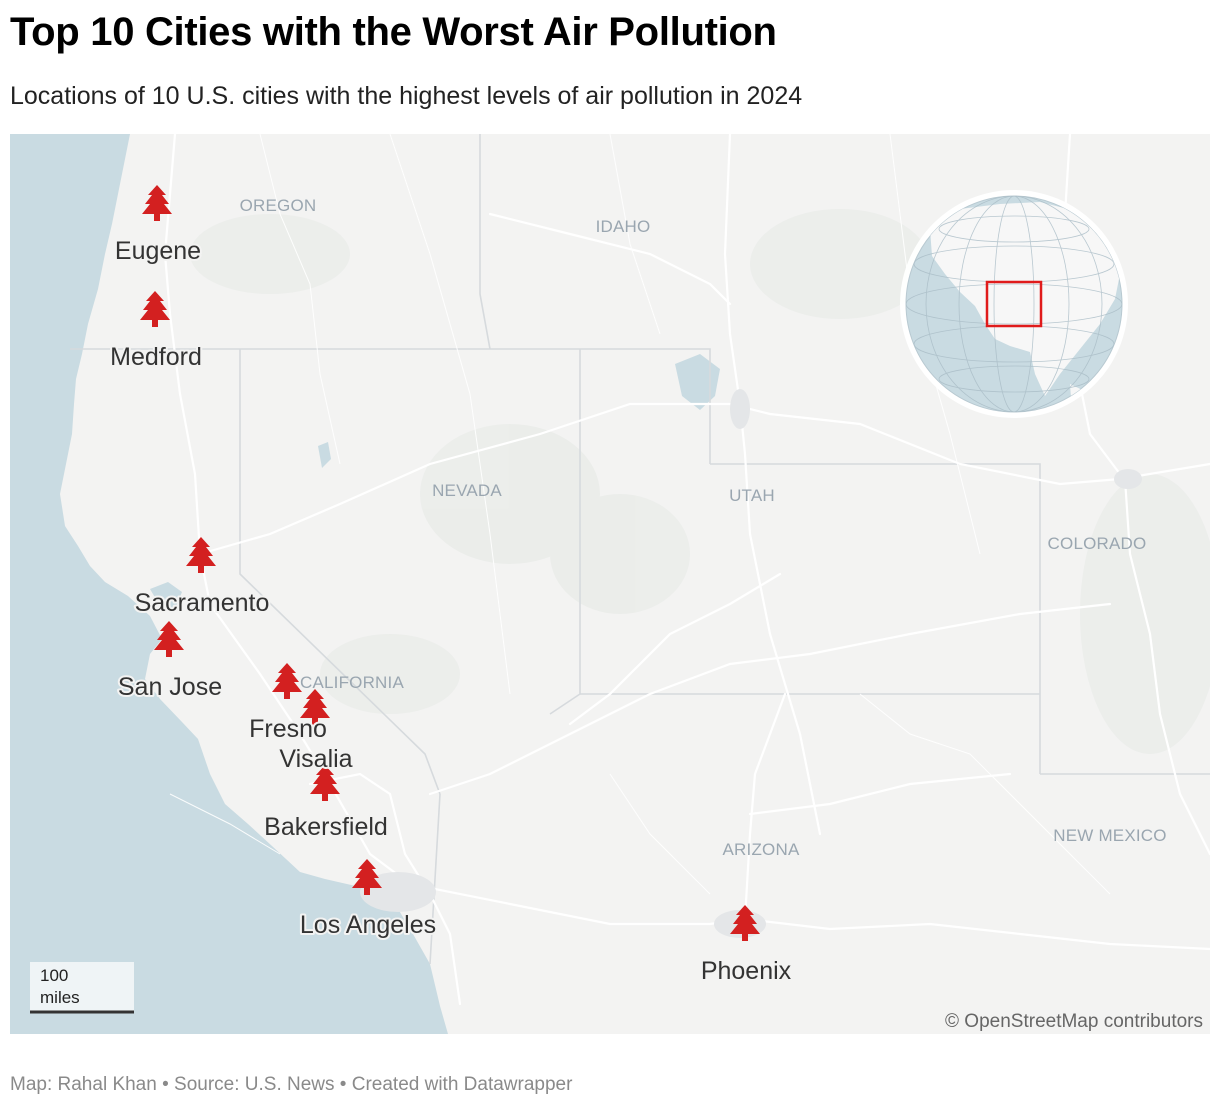 The height and width of the screenshot is (1110, 1220). Describe the element at coordinates (60, 997) in the screenshot. I see `scale-unit: miles` at that location.